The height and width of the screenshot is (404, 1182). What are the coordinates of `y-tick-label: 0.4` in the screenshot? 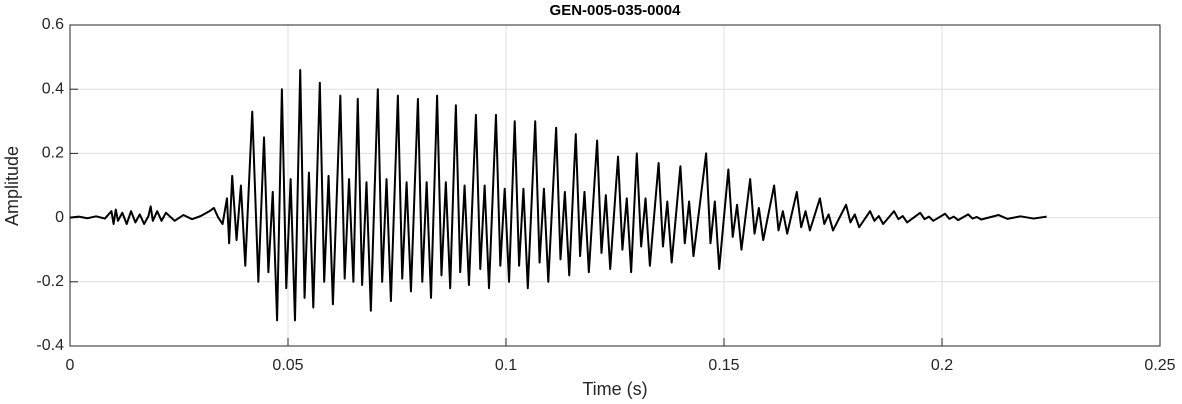 It's located at (53, 88).